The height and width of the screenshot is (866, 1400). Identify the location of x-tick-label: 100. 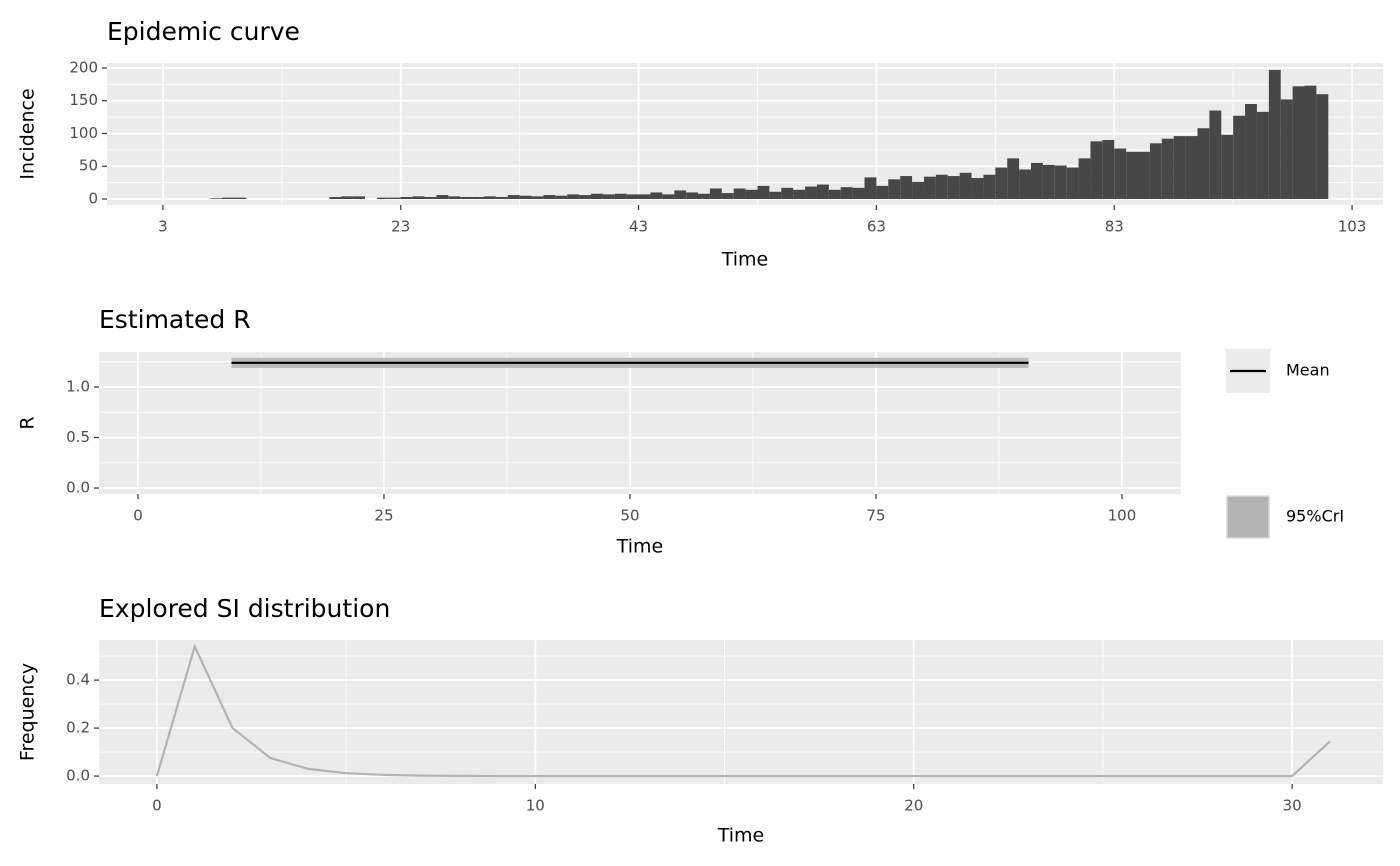
(1122, 516).